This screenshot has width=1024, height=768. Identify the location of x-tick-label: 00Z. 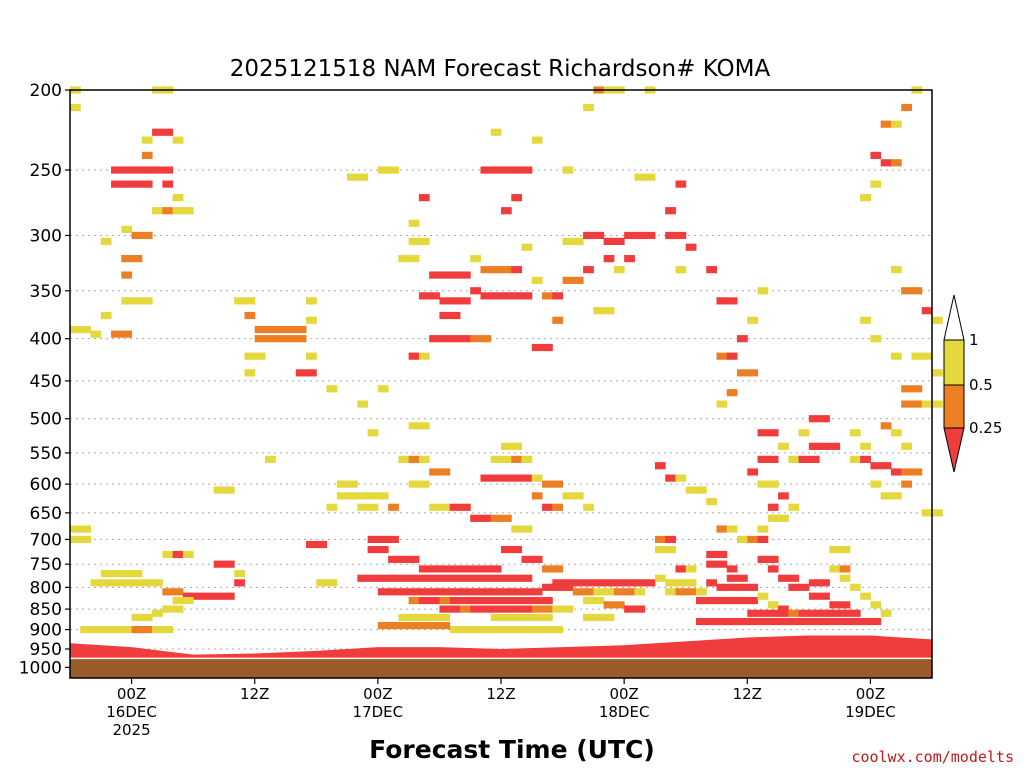
(377, 694).